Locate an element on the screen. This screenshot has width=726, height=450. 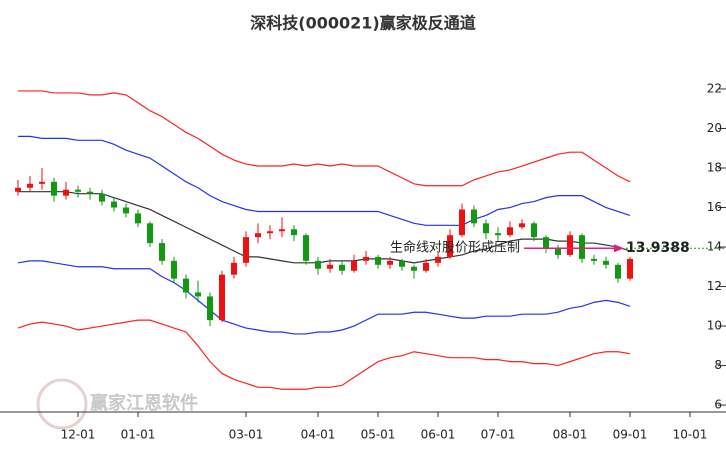
x-tick-label: 03-01 is located at coordinates (246, 435).